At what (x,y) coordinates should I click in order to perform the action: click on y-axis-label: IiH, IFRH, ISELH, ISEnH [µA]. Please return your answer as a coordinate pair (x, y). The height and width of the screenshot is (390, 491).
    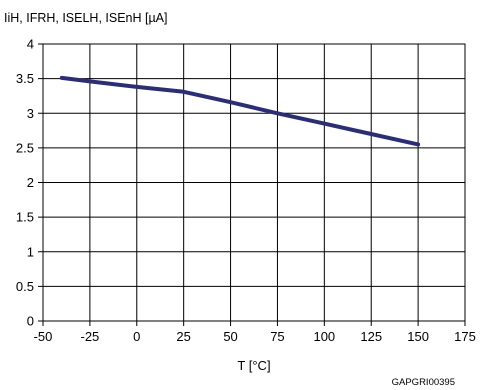
    Looking at the image, I should click on (86, 18).